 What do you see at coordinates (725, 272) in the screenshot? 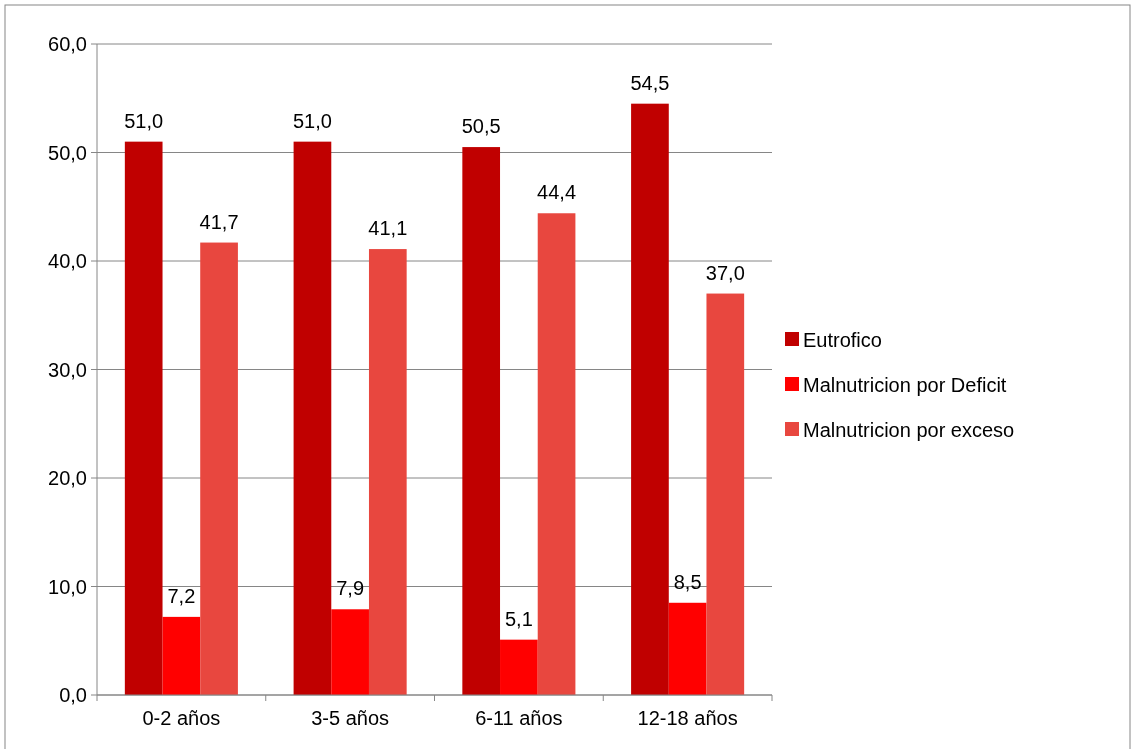
I see `data-label: 37,0` at bounding box center [725, 272].